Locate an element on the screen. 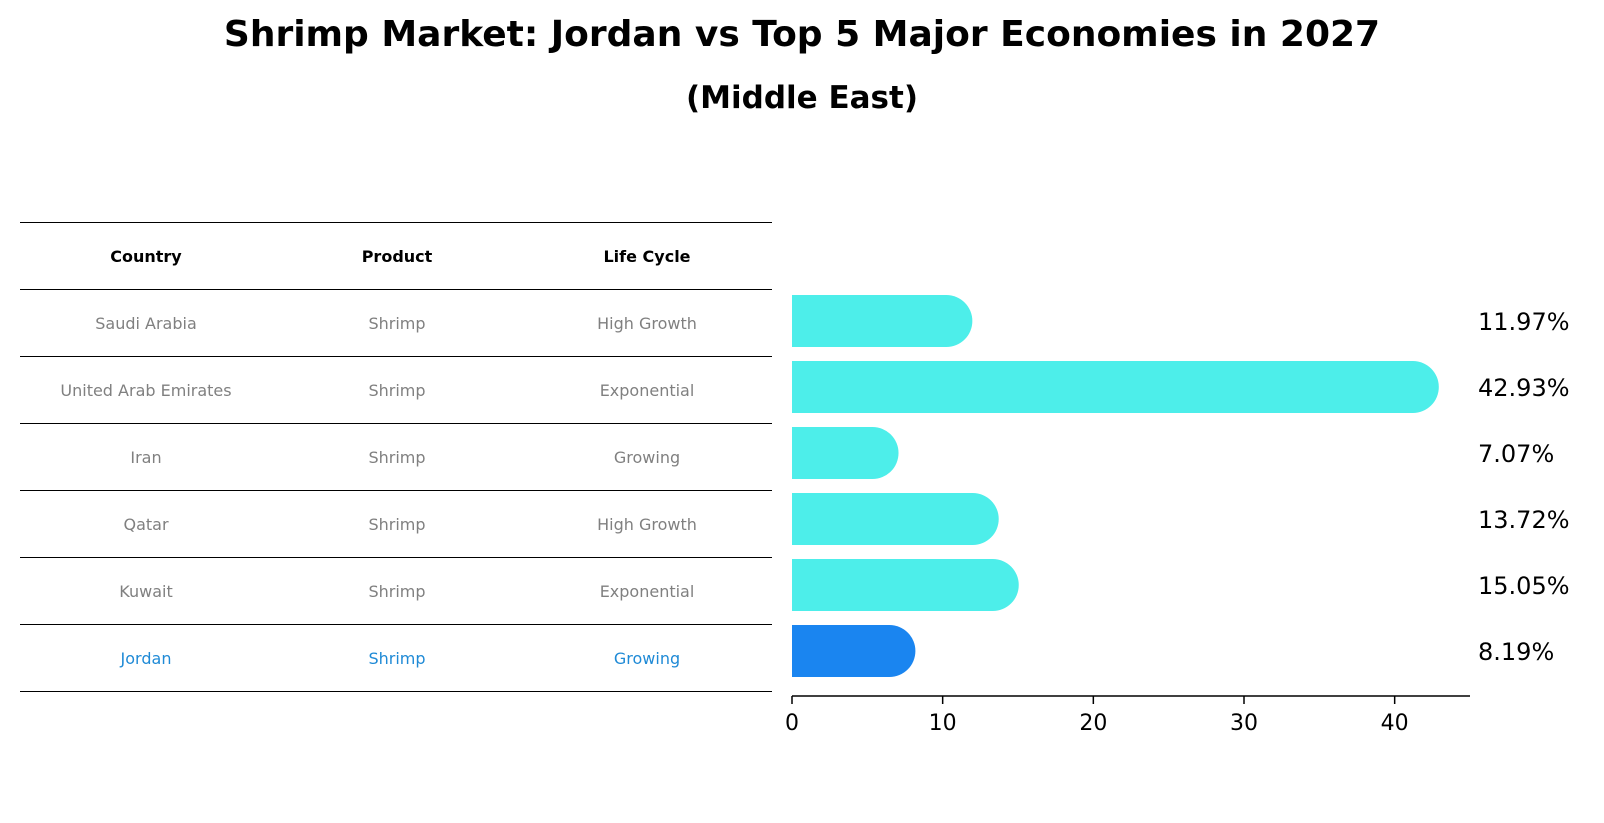 The height and width of the screenshot is (823, 1604). table-row: United Arab Emirates Shrimp Exponential is located at coordinates (396, 389).